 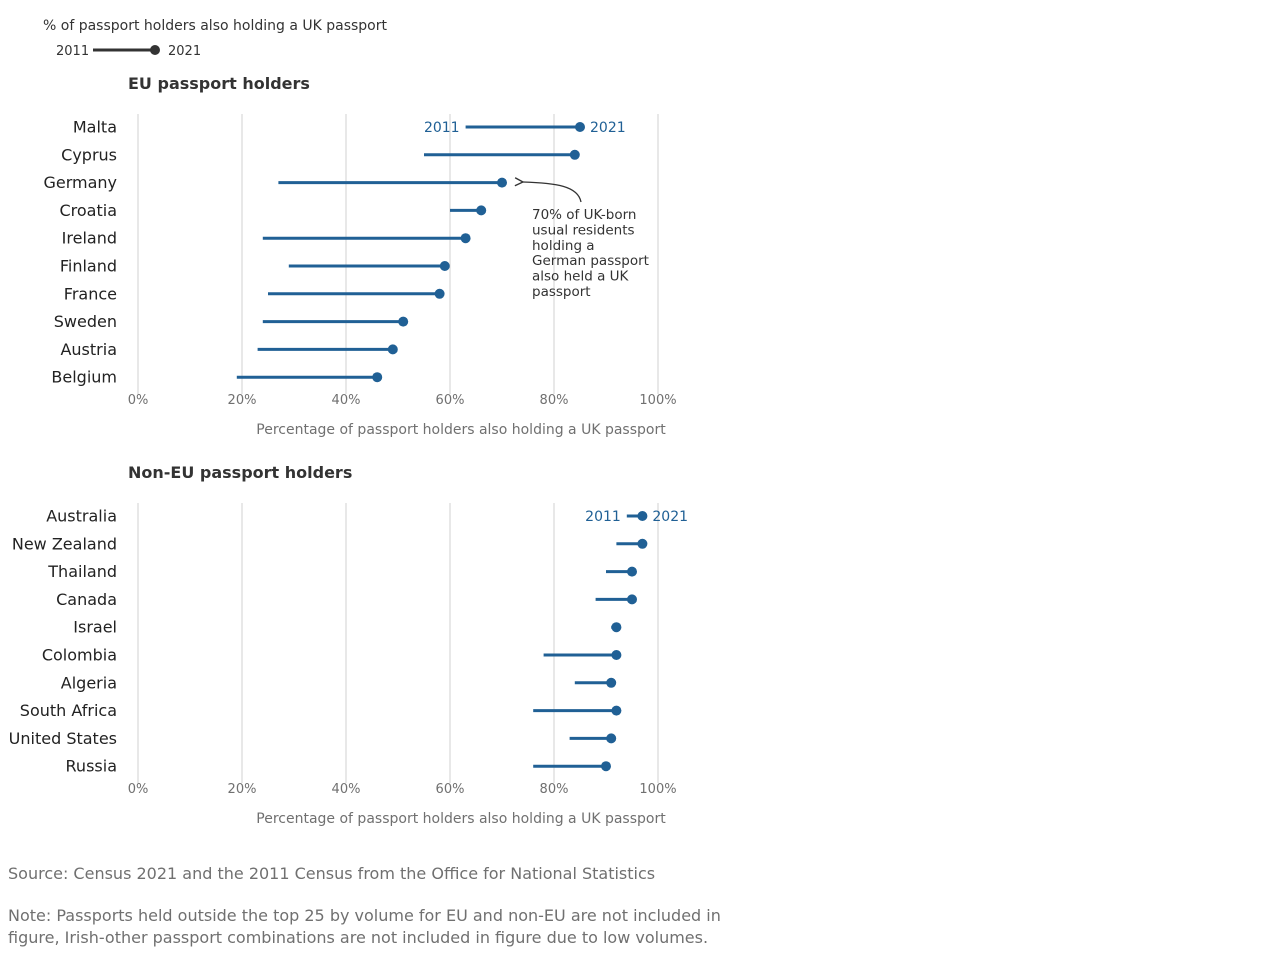 What do you see at coordinates (581, 277) in the screenshot?
I see `annotation-line: also held a UK` at bounding box center [581, 277].